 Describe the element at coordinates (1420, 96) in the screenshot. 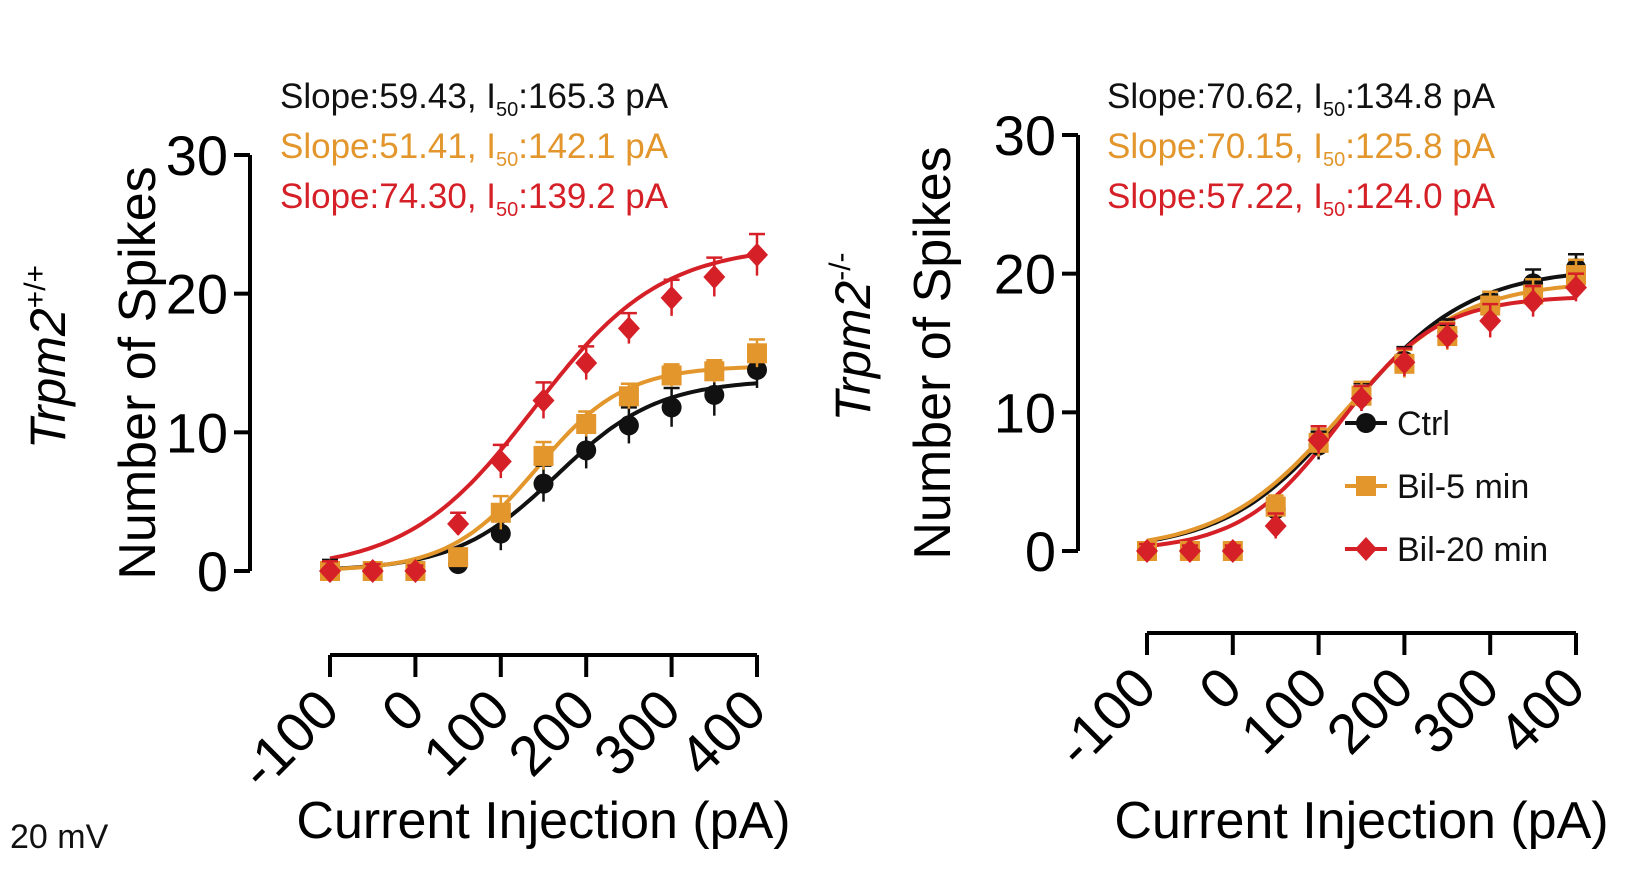

I see `fit-i50: :134.8 pA` at that location.